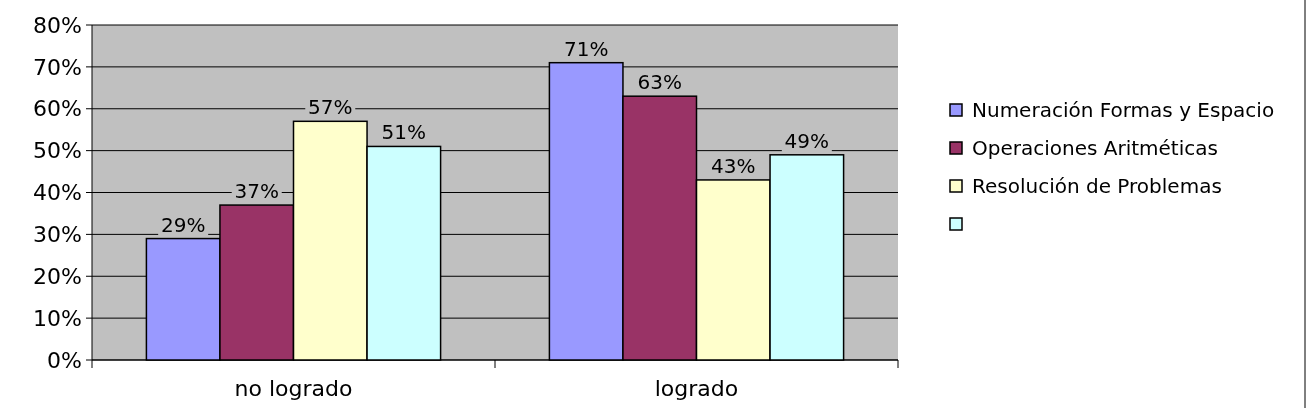  What do you see at coordinates (330, 107) in the screenshot?
I see `data-label: 57%` at bounding box center [330, 107].